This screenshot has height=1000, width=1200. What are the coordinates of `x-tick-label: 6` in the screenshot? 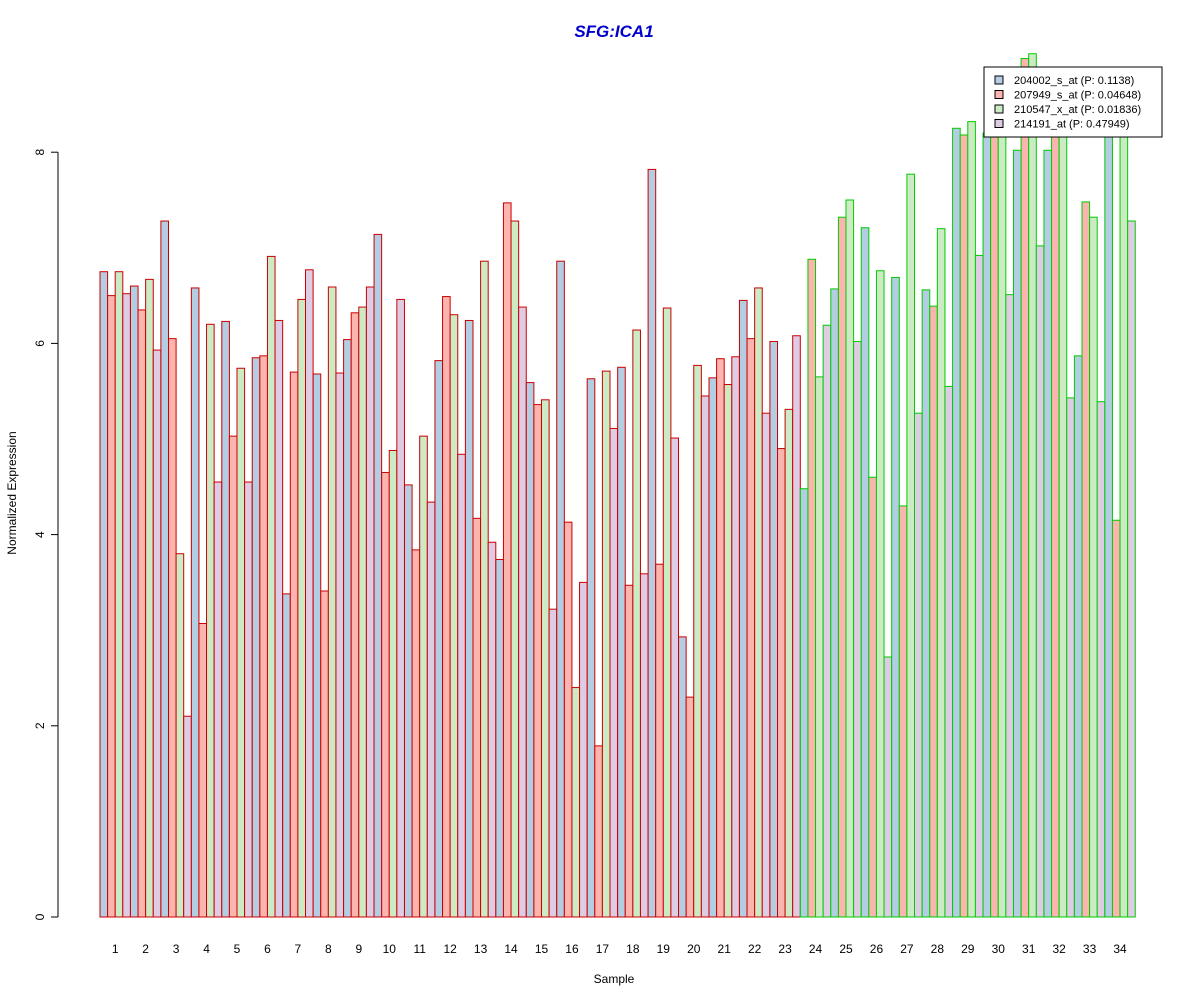 It's located at (267, 949).